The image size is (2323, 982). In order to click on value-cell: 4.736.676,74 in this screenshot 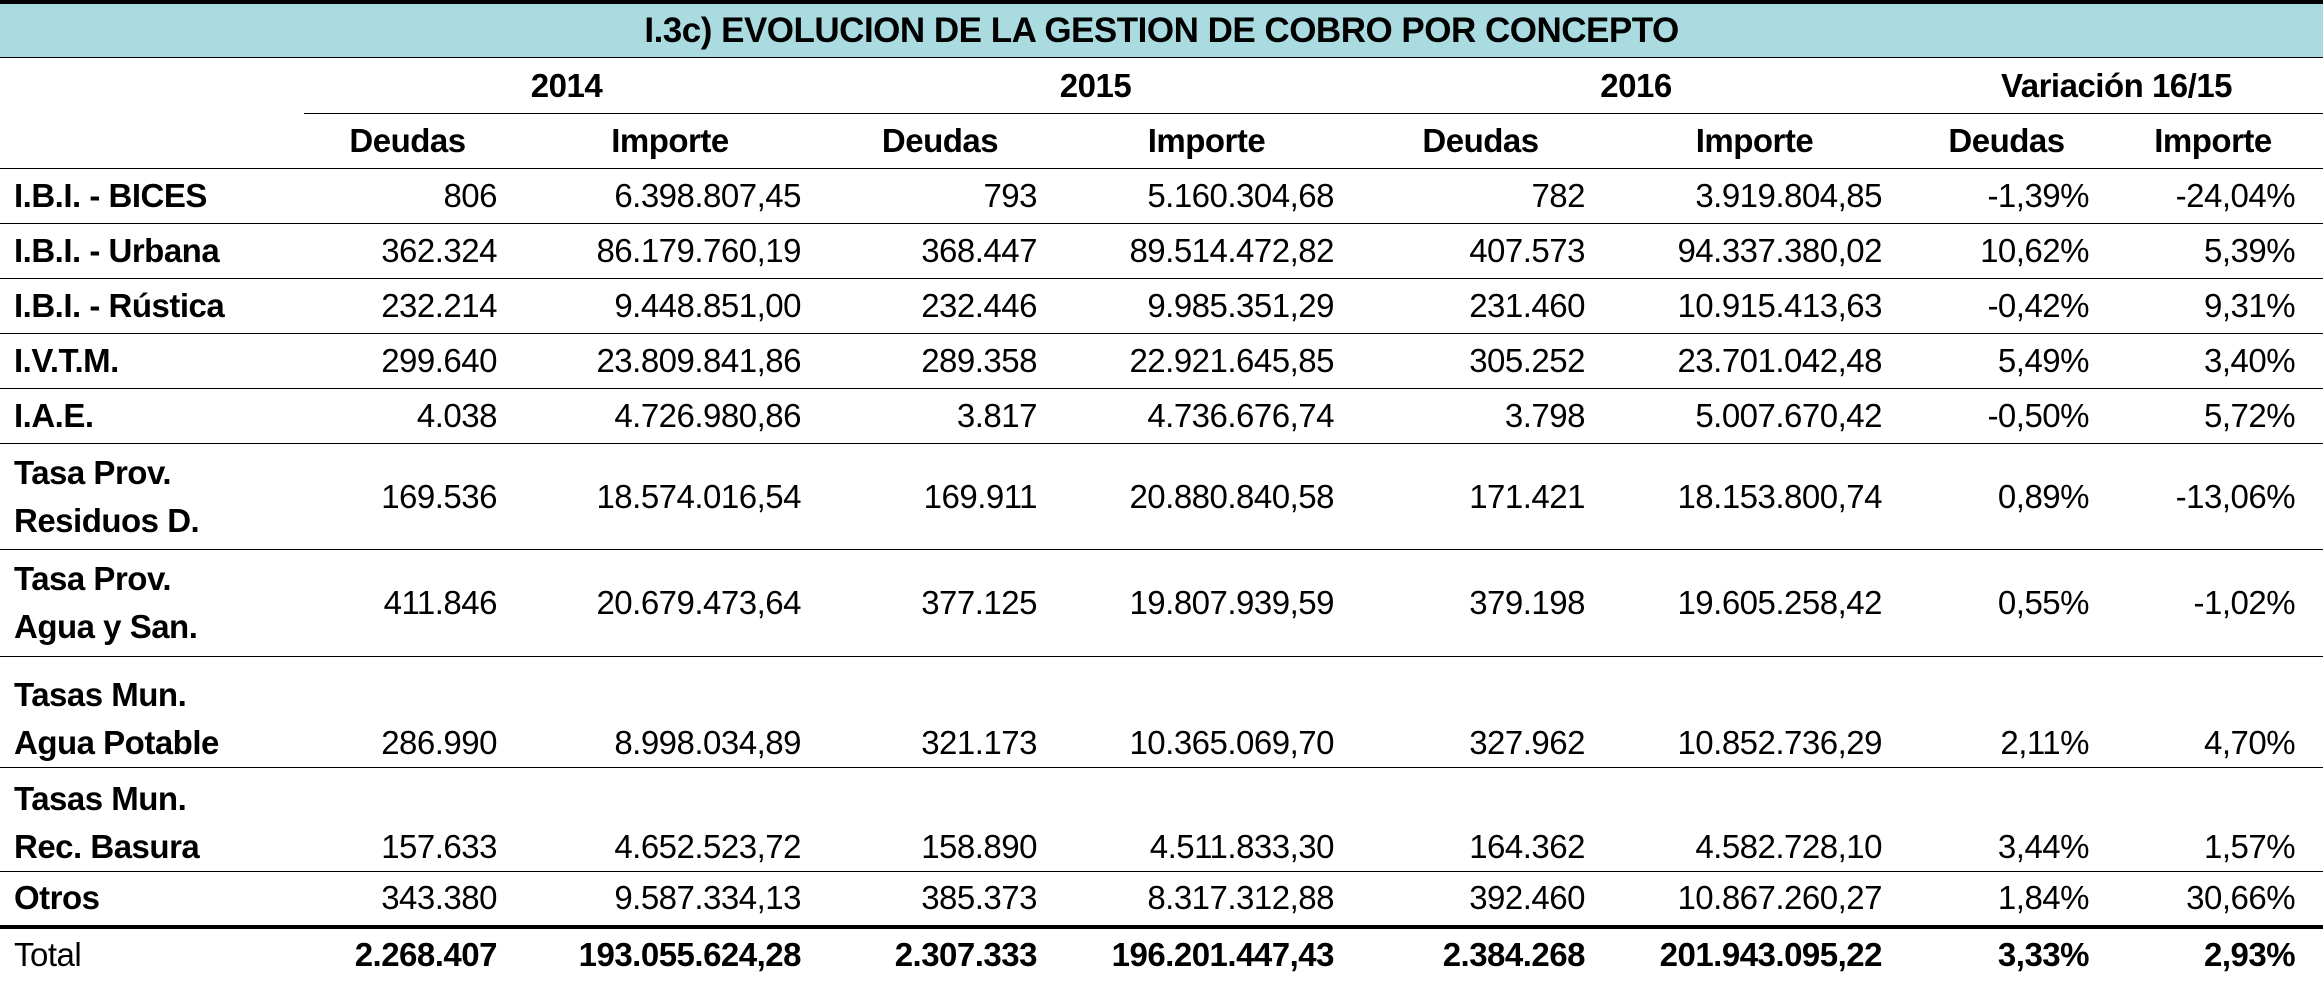, I will do `click(1206, 416)`.